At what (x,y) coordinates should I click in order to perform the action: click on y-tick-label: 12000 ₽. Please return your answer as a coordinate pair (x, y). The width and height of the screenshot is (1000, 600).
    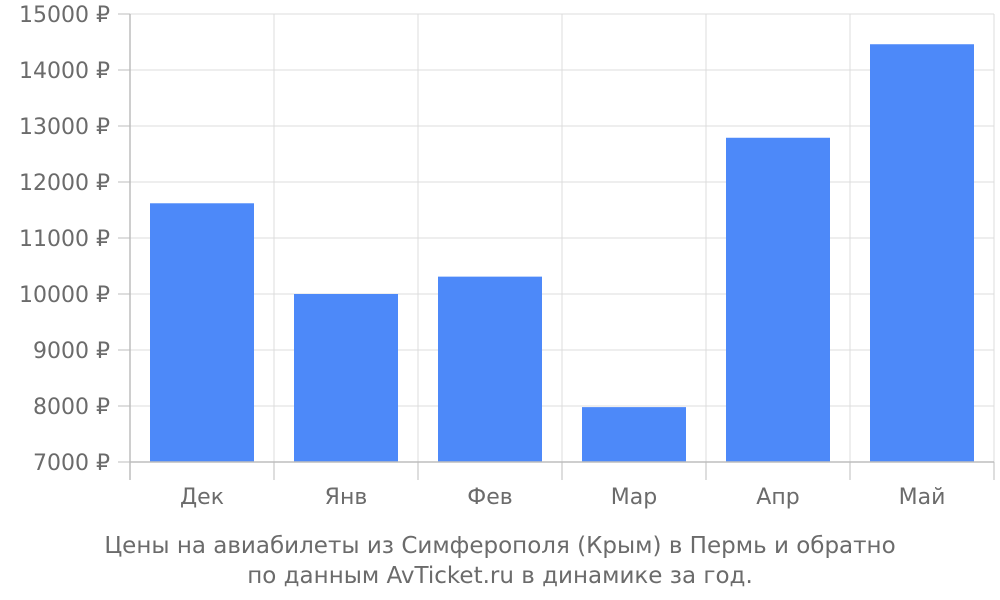
    Looking at the image, I should click on (64, 183).